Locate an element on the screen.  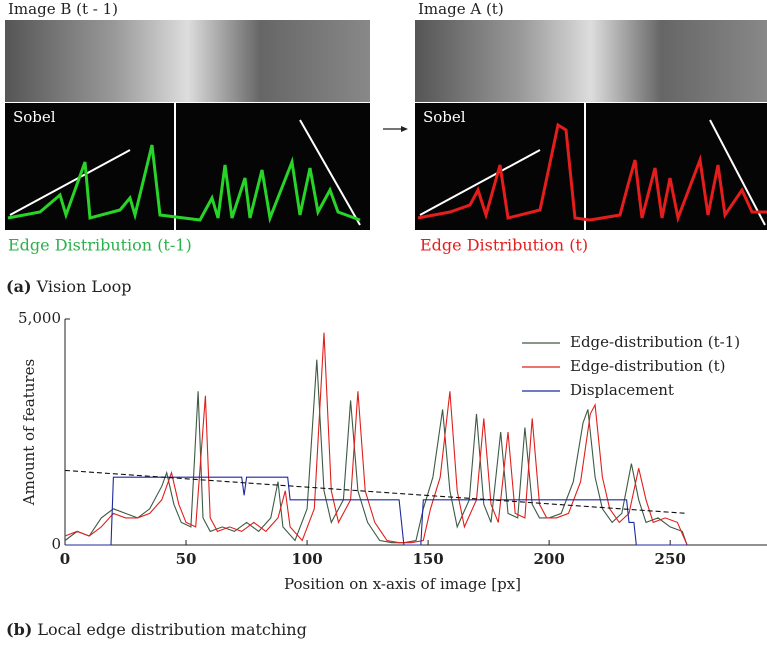
subfigure-label: (a) is located at coordinates (19, 286).